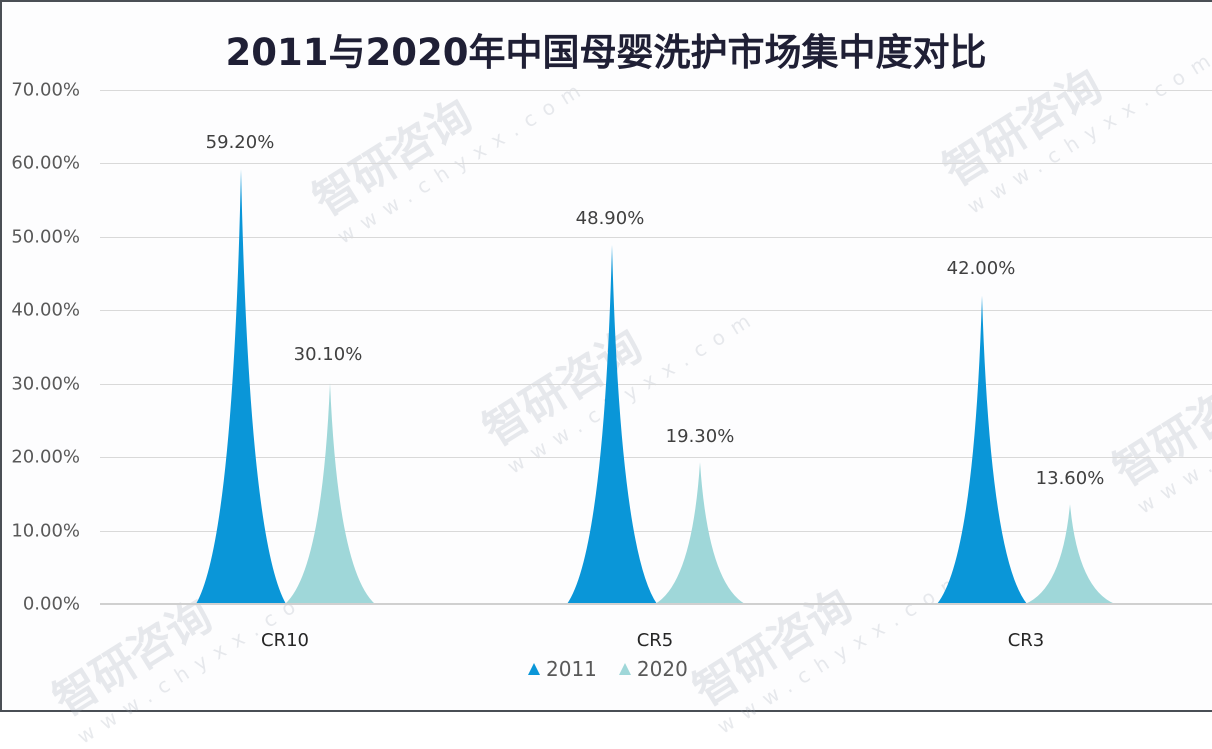 The width and height of the screenshot is (1212, 749). What do you see at coordinates (285, 640) in the screenshot?
I see `category-label-cr10: CR10` at bounding box center [285, 640].